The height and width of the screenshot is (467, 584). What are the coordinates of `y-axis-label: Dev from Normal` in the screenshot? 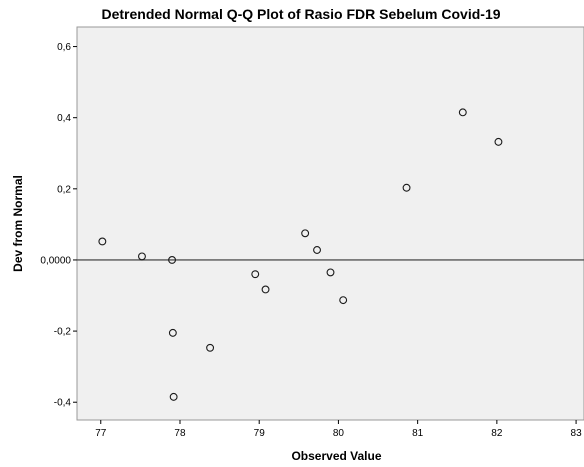 It's located at (18, 223).